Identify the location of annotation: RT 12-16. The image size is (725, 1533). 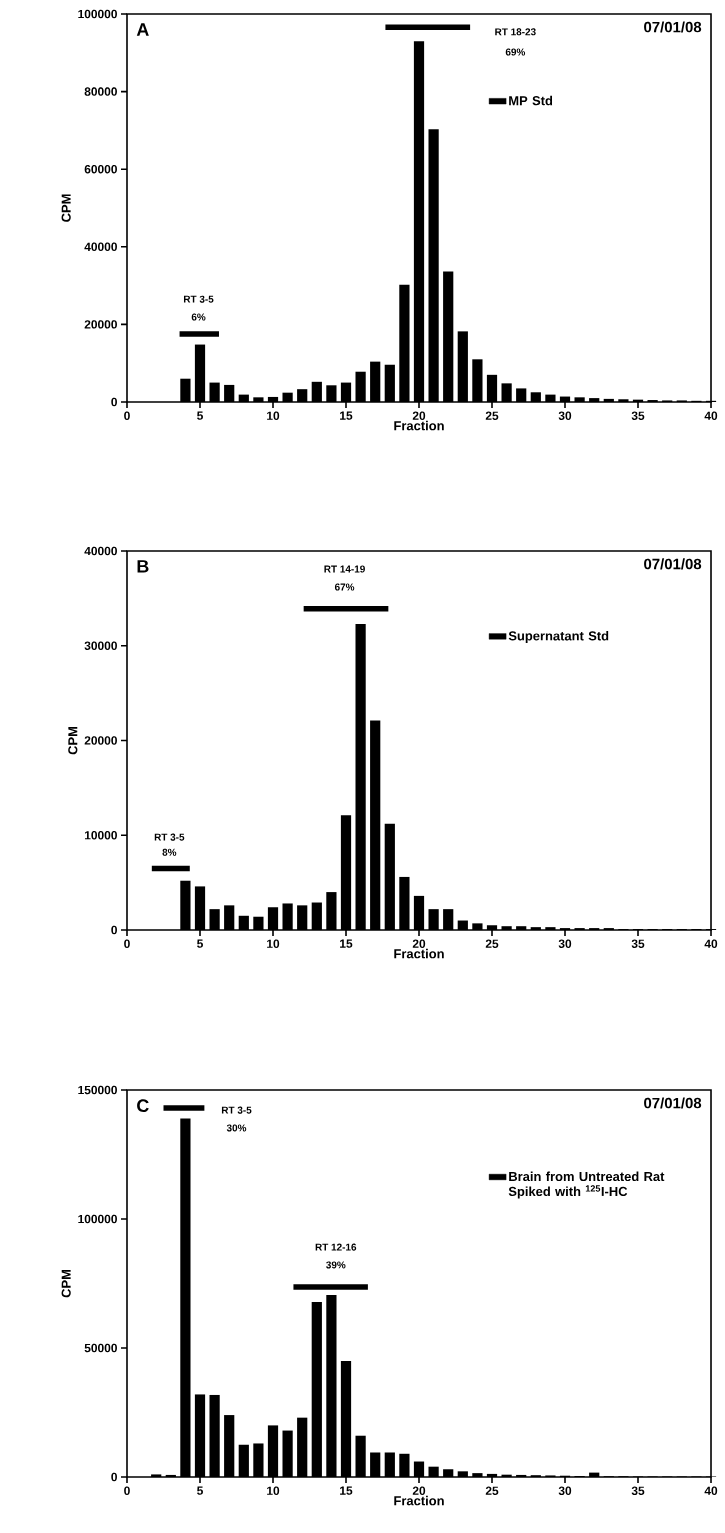
(336, 1247).